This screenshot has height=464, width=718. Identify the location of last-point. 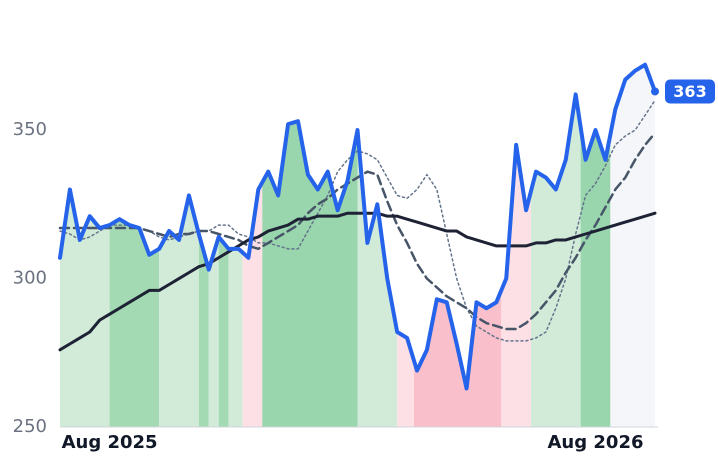
(655, 91).